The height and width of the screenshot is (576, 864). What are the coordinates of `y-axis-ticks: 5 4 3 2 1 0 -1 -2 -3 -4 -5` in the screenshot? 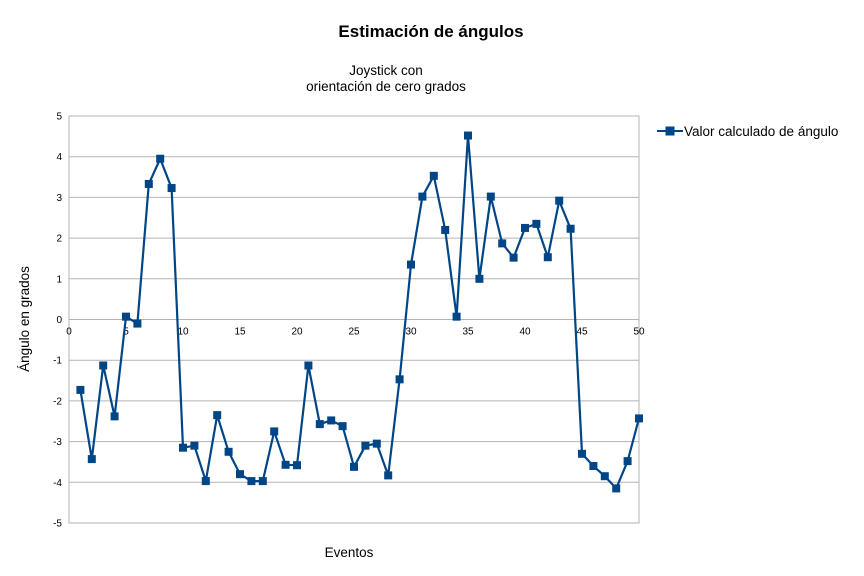 It's located at (57, 321).